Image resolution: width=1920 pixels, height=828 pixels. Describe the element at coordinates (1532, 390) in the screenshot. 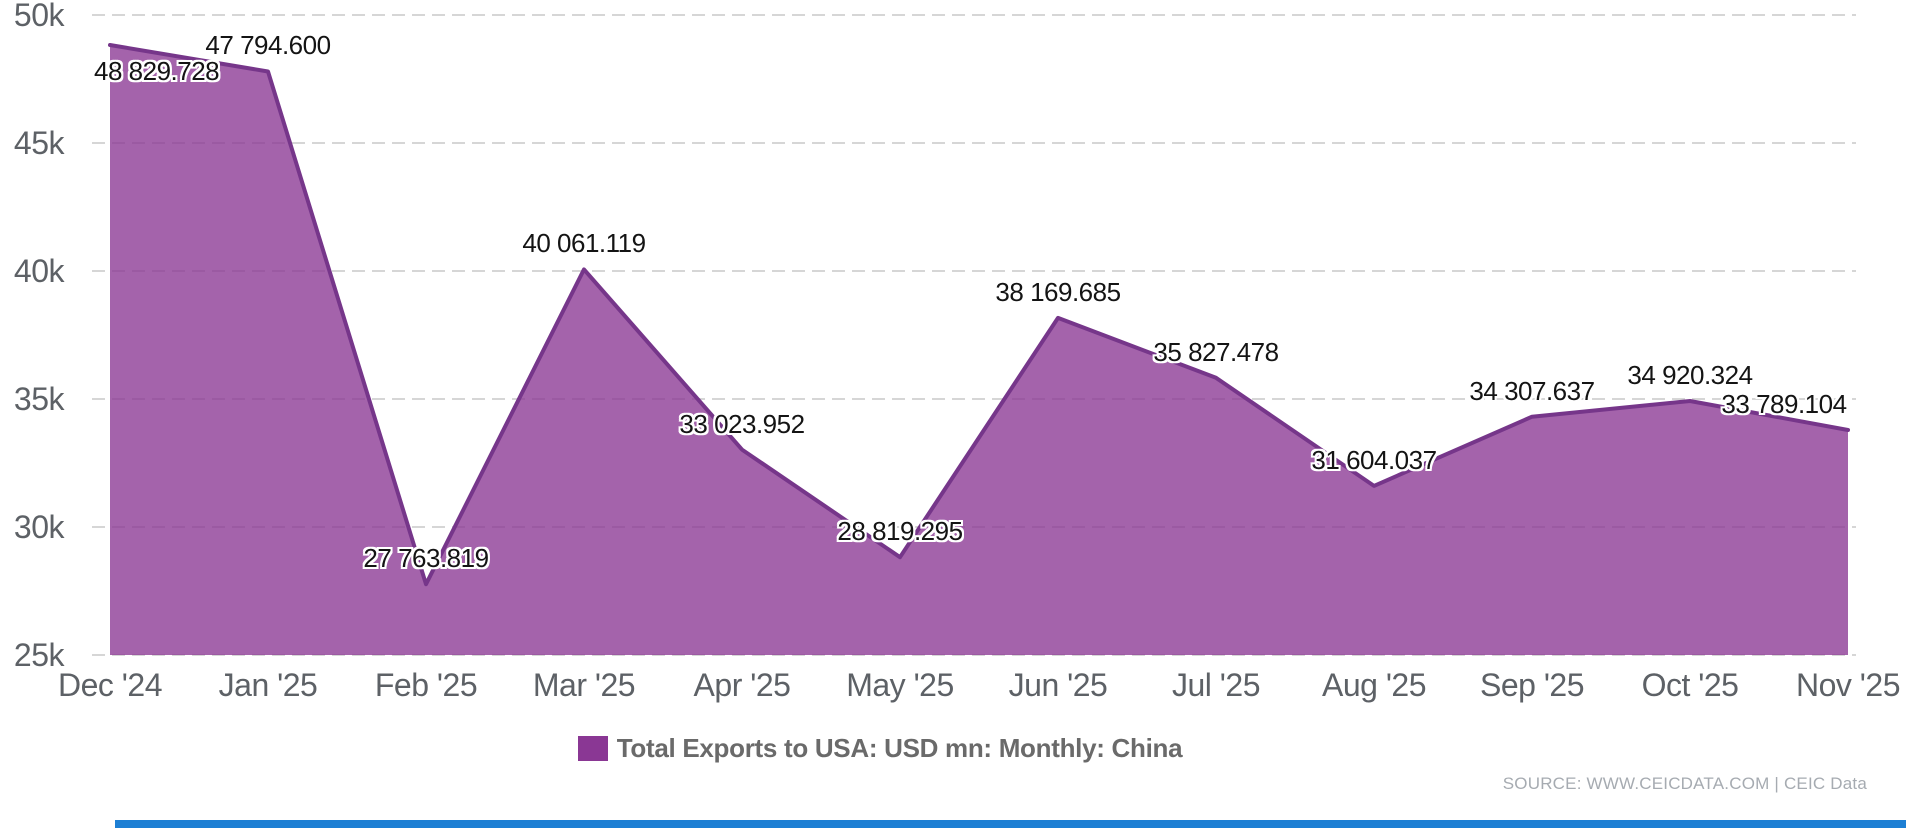

I see `data-label: 34 307.637` at that location.